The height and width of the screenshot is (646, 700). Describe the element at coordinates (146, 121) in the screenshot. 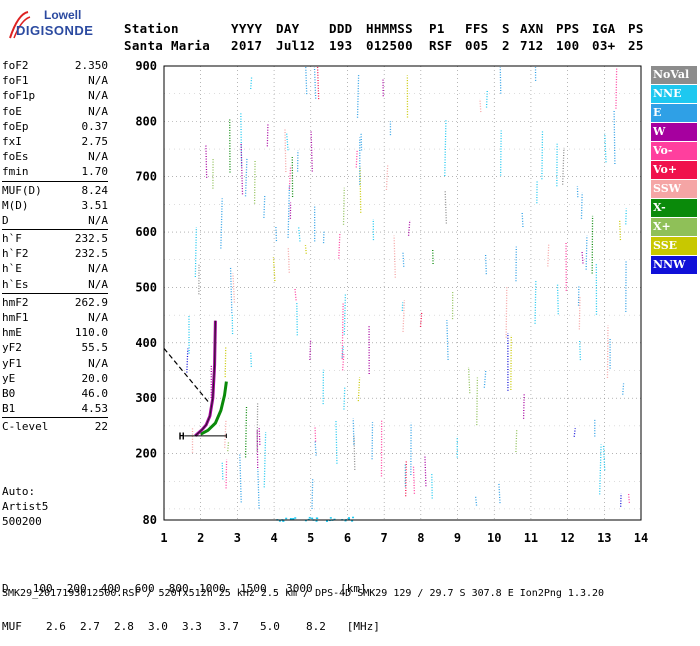

I see `y-tick-label: 800` at that location.